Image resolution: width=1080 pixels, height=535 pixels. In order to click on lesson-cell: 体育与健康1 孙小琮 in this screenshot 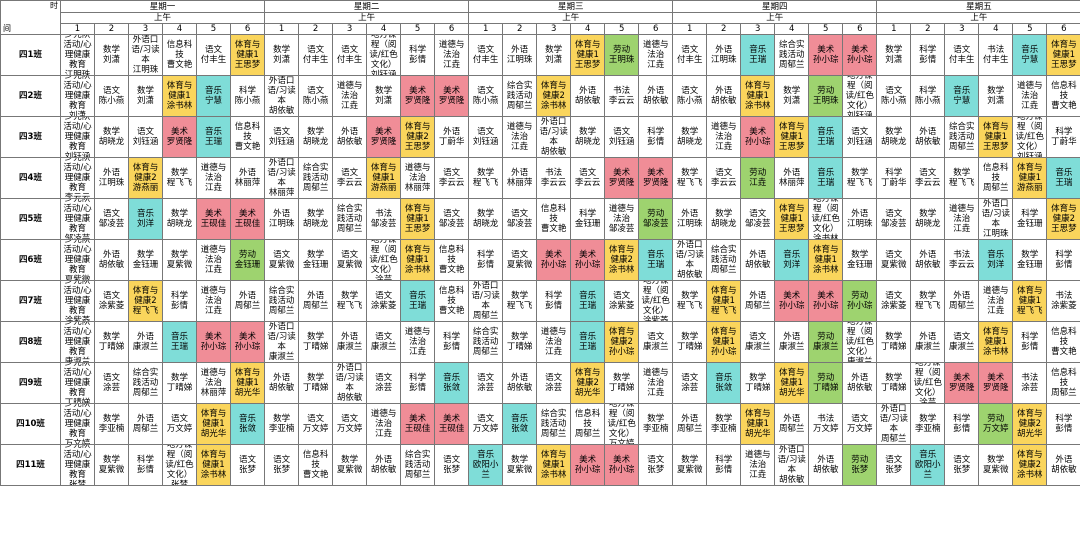, I will do `click(724, 342)`.